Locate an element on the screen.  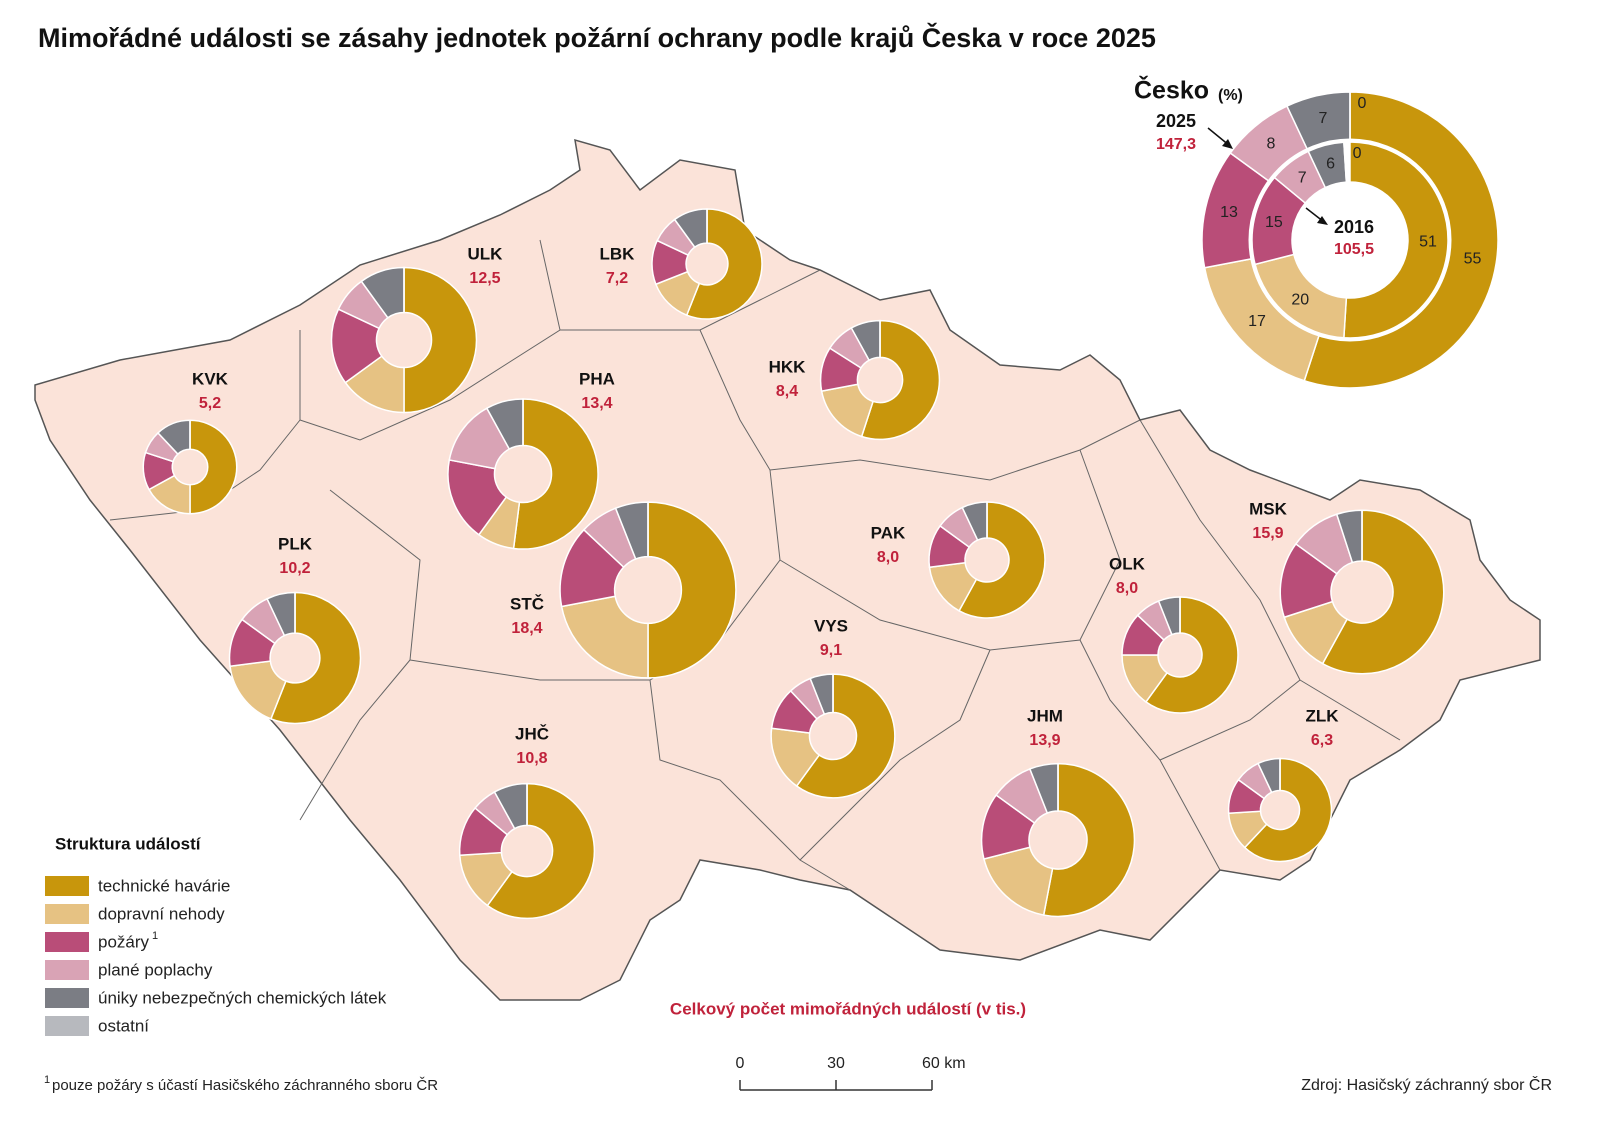
legend-title: Struktura událostí is located at coordinates (128, 843).